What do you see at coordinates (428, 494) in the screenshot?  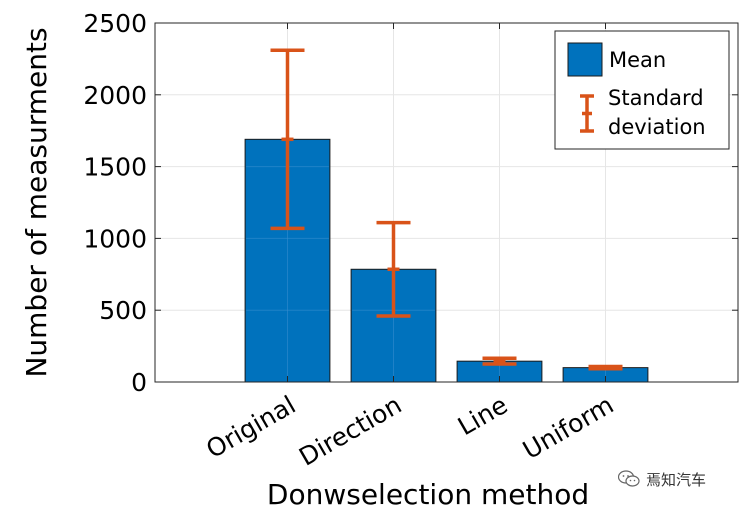 I see `x-axis-label: Donwselection method` at bounding box center [428, 494].